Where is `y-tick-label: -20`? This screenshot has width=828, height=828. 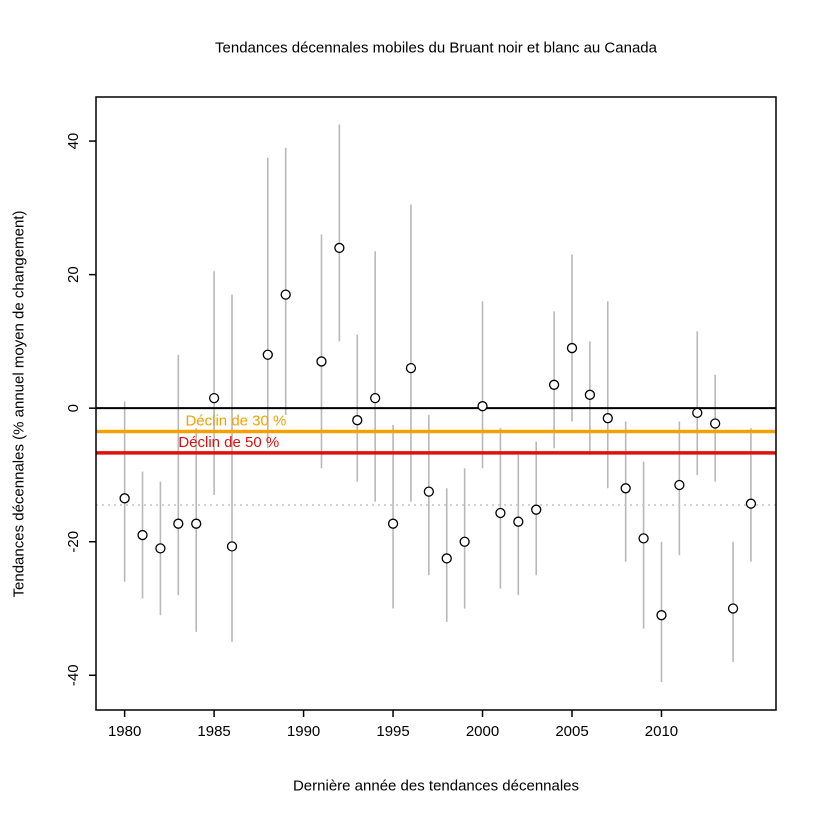 y-tick-label: -20 is located at coordinates (73, 542).